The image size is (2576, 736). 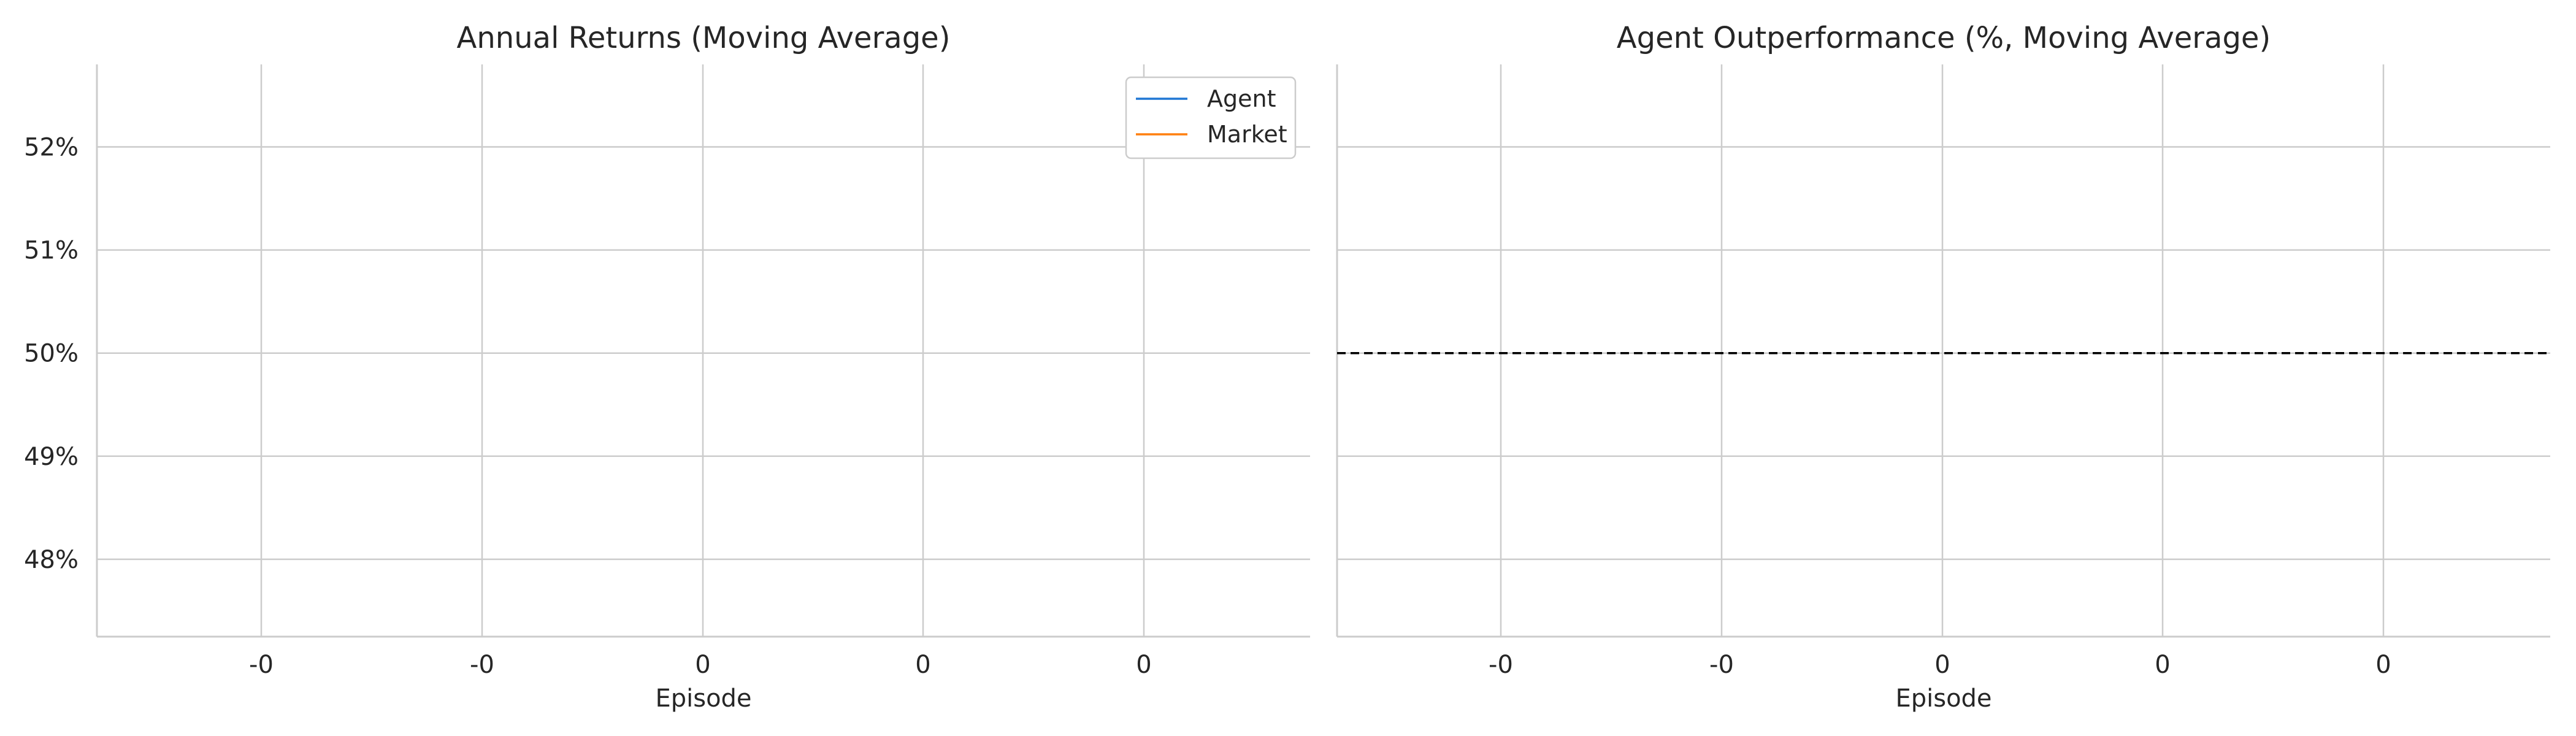 I want to click on legend-box, so click(x=1211, y=117).